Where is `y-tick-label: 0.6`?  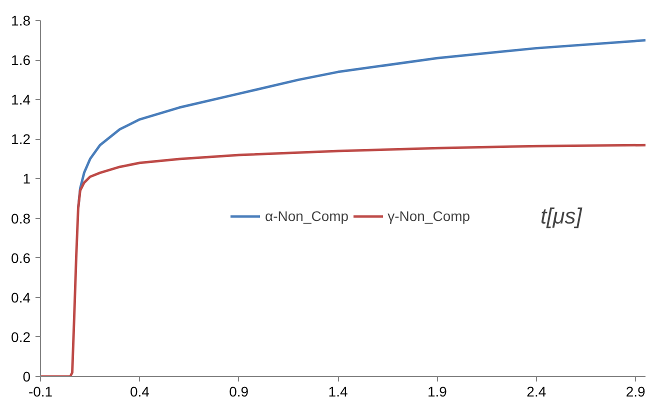 y-tick-label: 0.6 is located at coordinates (21, 258).